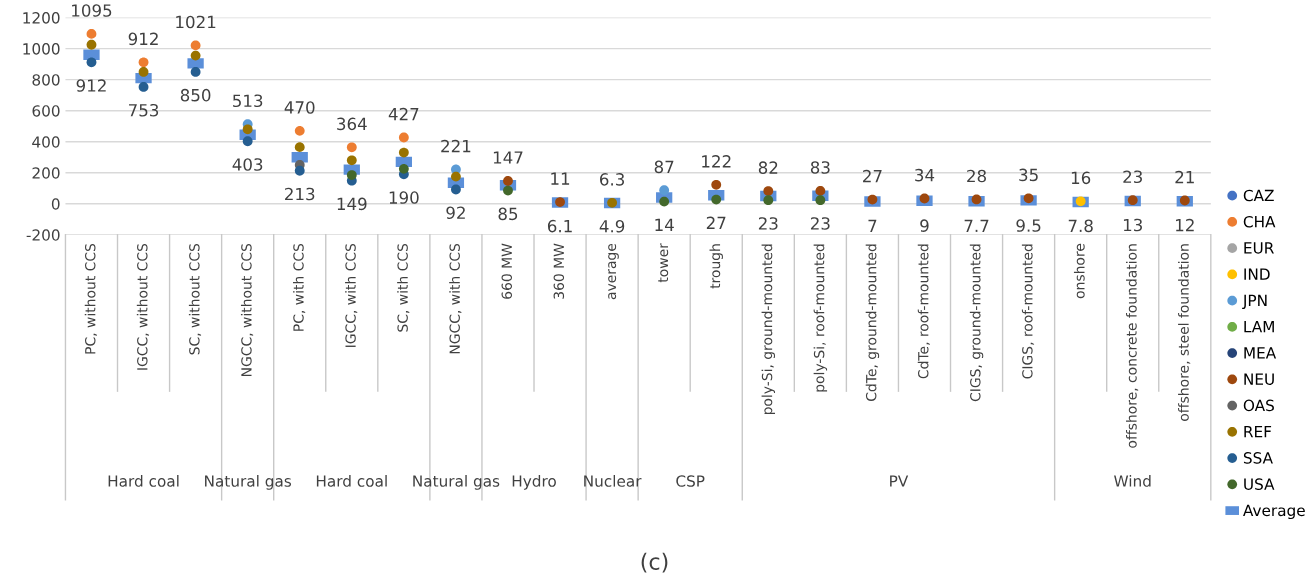  Describe the element at coordinates (1081, 178) in the screenshot. I see `annotation: 16` at that location.